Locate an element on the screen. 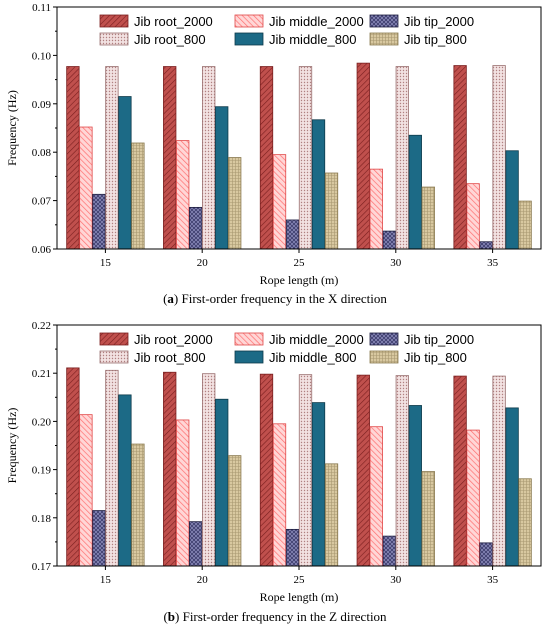 Image resolution: width=550 pixels, height=631 pixels. y-tick-label: 0.09 is located at coordinates (42, 105).